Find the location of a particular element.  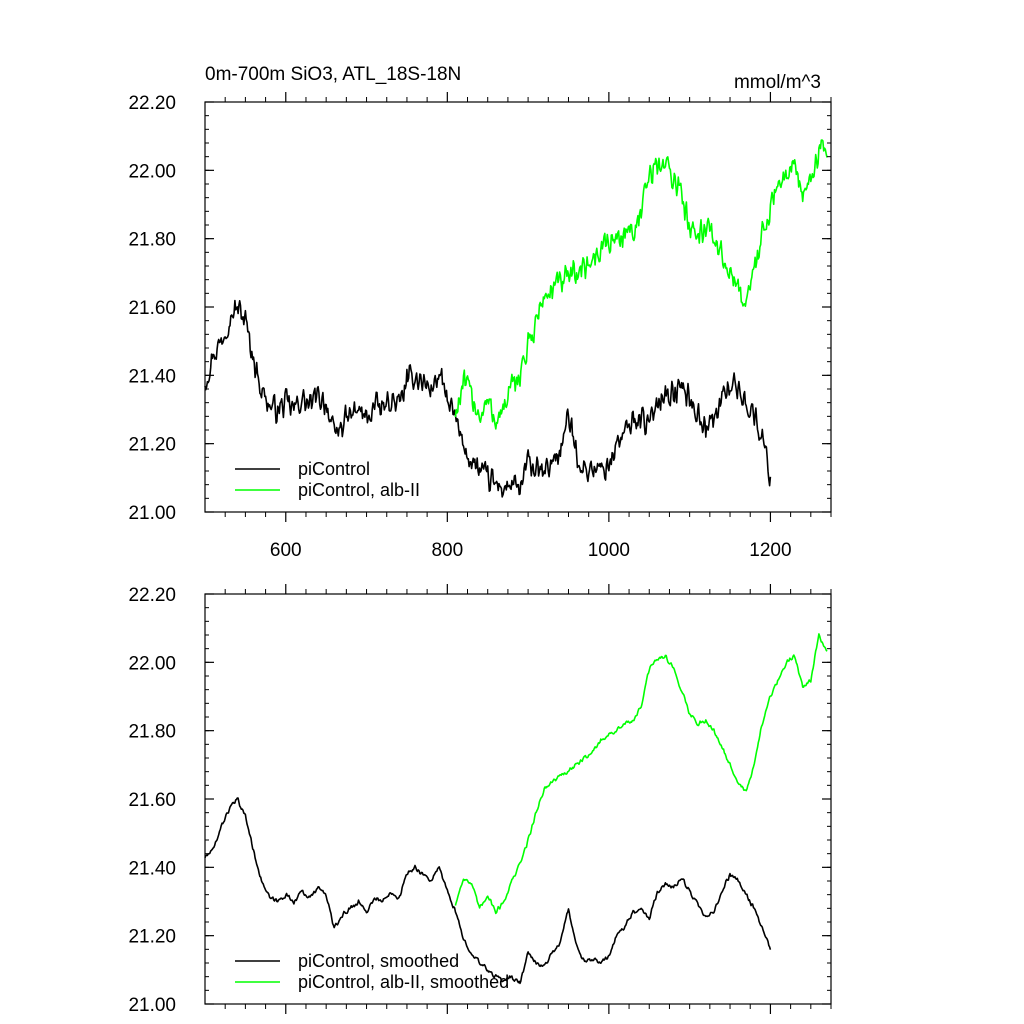

x-tick-label: 600 is located at coordinates (286, 550).